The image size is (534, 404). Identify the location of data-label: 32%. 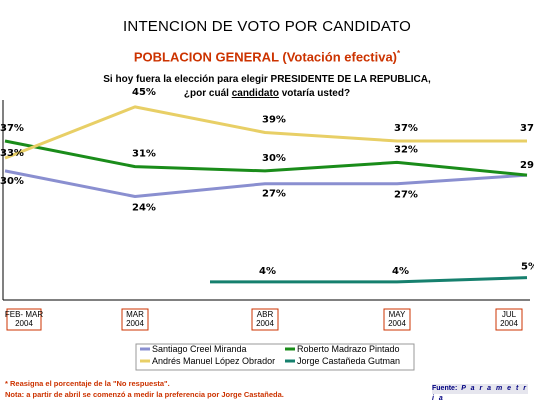
(406, 149).